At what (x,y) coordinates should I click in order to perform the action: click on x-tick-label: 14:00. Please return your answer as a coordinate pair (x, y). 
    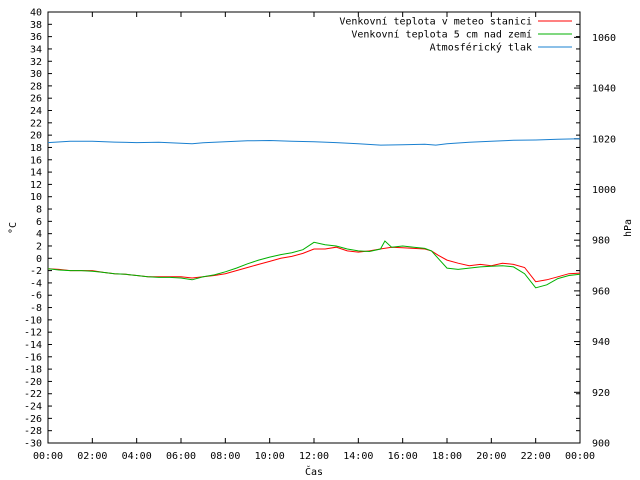
    Looking at the image, I should click on (358, 456).